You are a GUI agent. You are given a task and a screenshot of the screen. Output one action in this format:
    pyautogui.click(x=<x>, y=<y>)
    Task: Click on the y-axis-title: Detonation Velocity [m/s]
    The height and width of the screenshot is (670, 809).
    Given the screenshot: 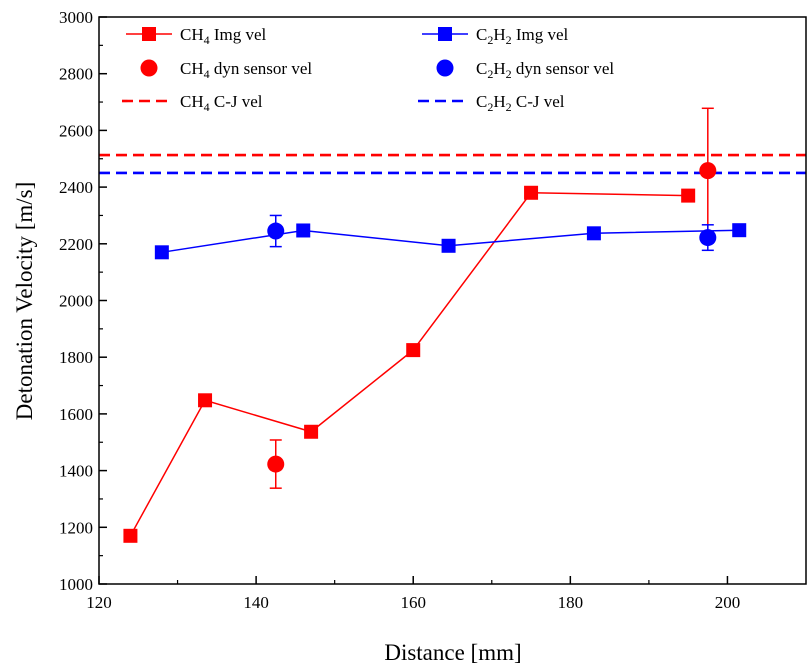 What is the action you would take?
    pyautogui.click(x=24, y=301)
    